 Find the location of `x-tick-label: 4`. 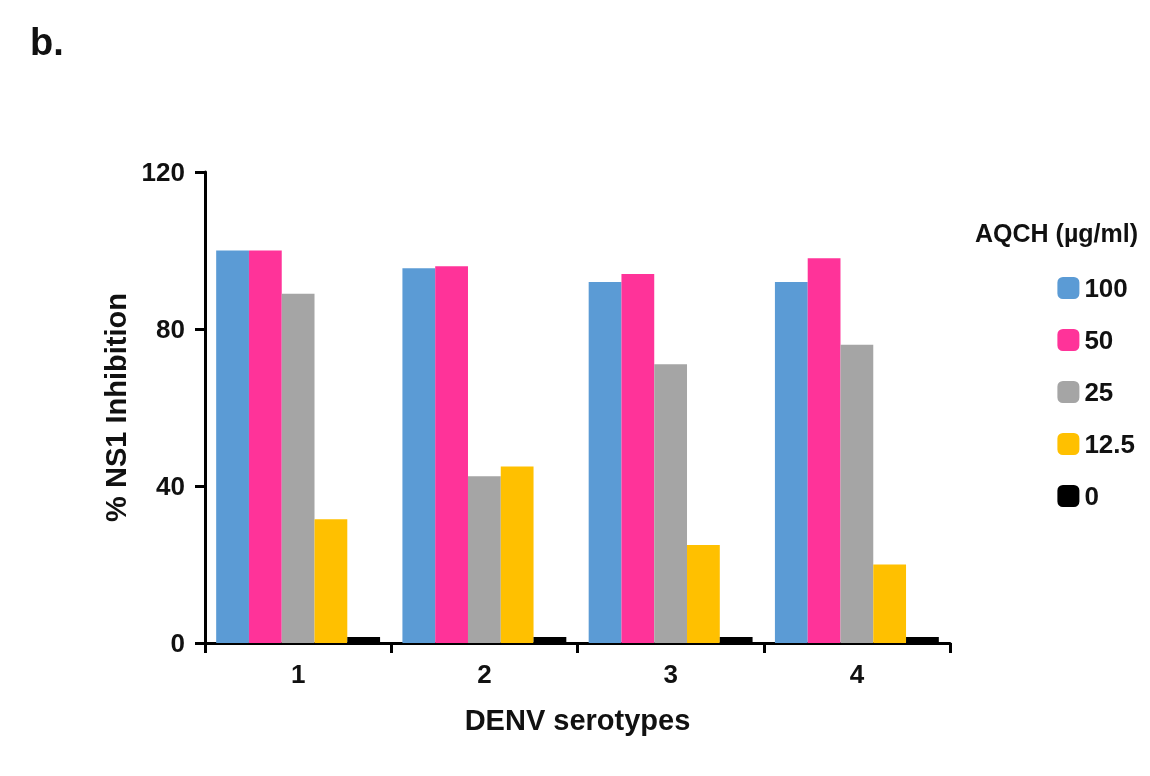

x-tick-label: 4 is located at coordinates (857, 674).